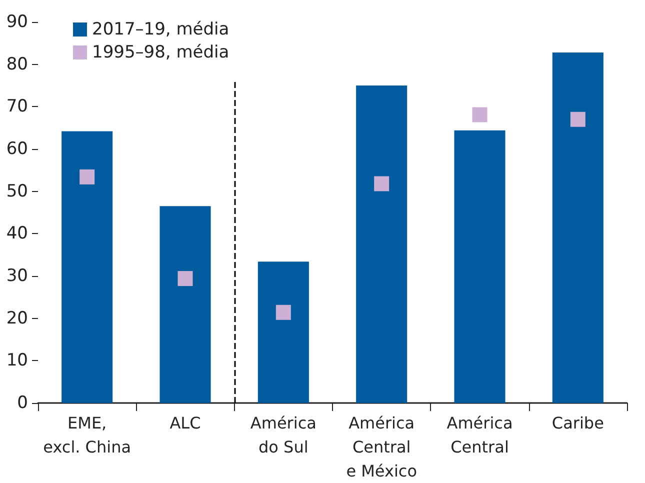 The width and height of the screenshot is (645, 483). I want to click on y-tick-label: 50, so click(17, 191).